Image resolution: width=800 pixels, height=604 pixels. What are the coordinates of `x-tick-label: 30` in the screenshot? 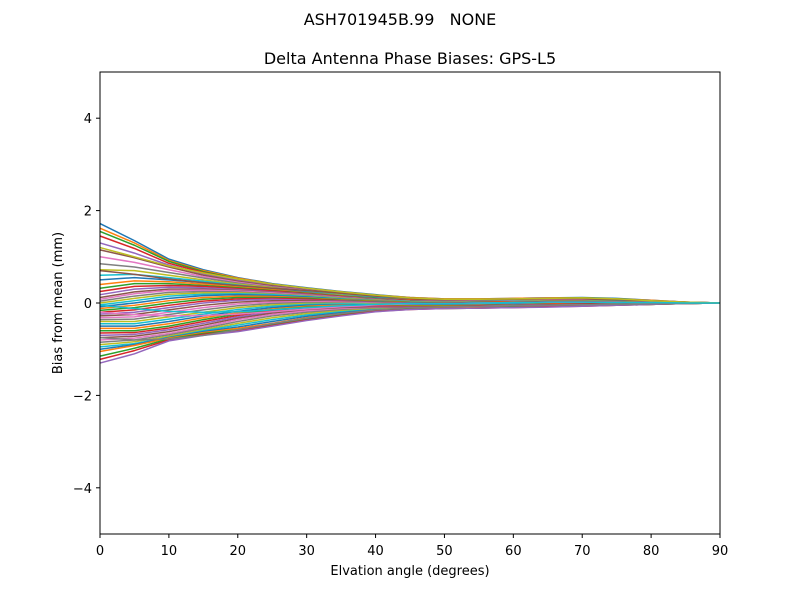 It's located at (306, 551).